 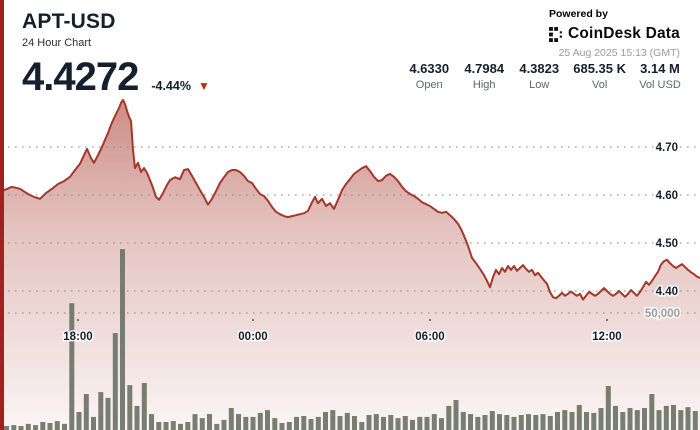 I want to click on coindesk-logo-text: CoinDesk Data, so click(x=624, y=33).